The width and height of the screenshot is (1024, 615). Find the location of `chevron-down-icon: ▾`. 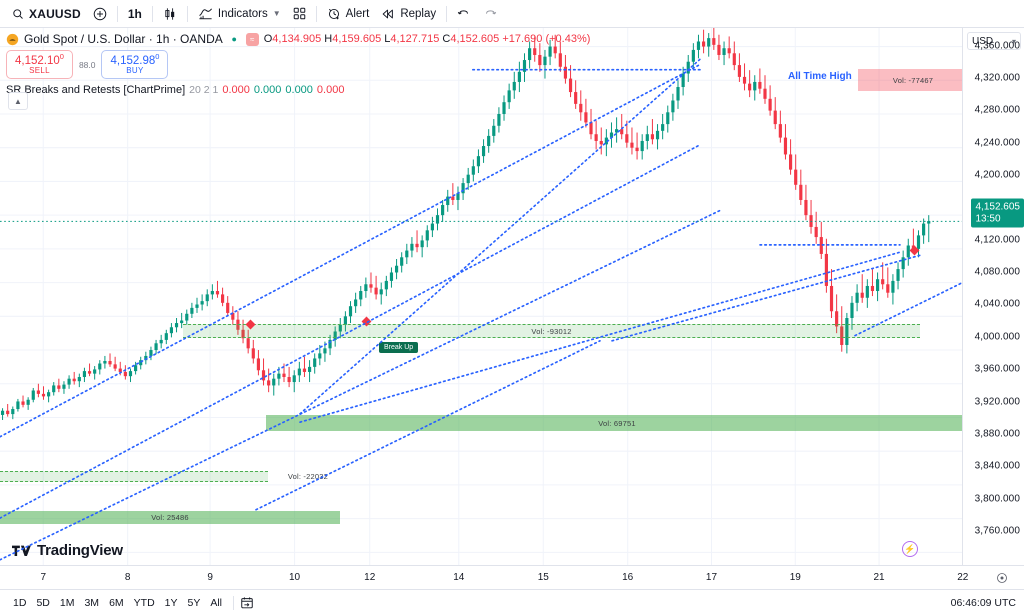

chevron-down-icon: ▾ is located at coordinates (1013, 41).